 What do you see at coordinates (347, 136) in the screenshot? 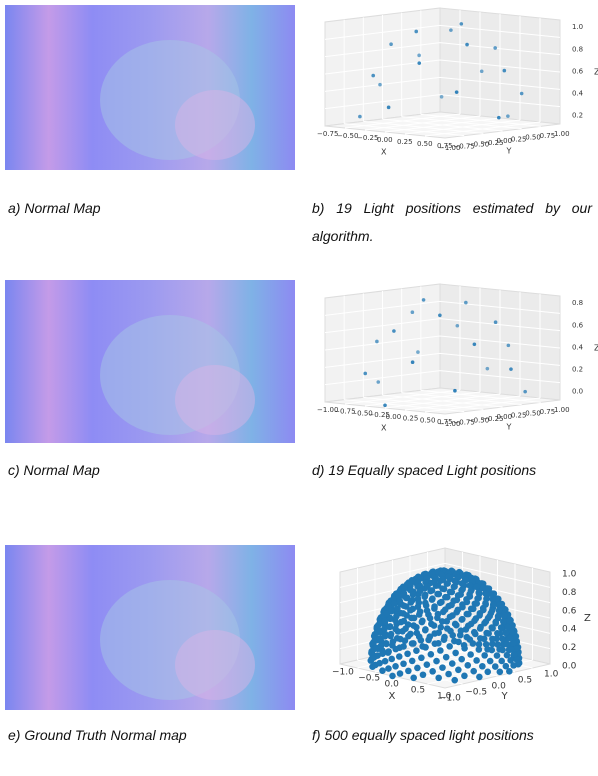
I see `x-tick-label: −0.50` at bounding box center [347, 136].